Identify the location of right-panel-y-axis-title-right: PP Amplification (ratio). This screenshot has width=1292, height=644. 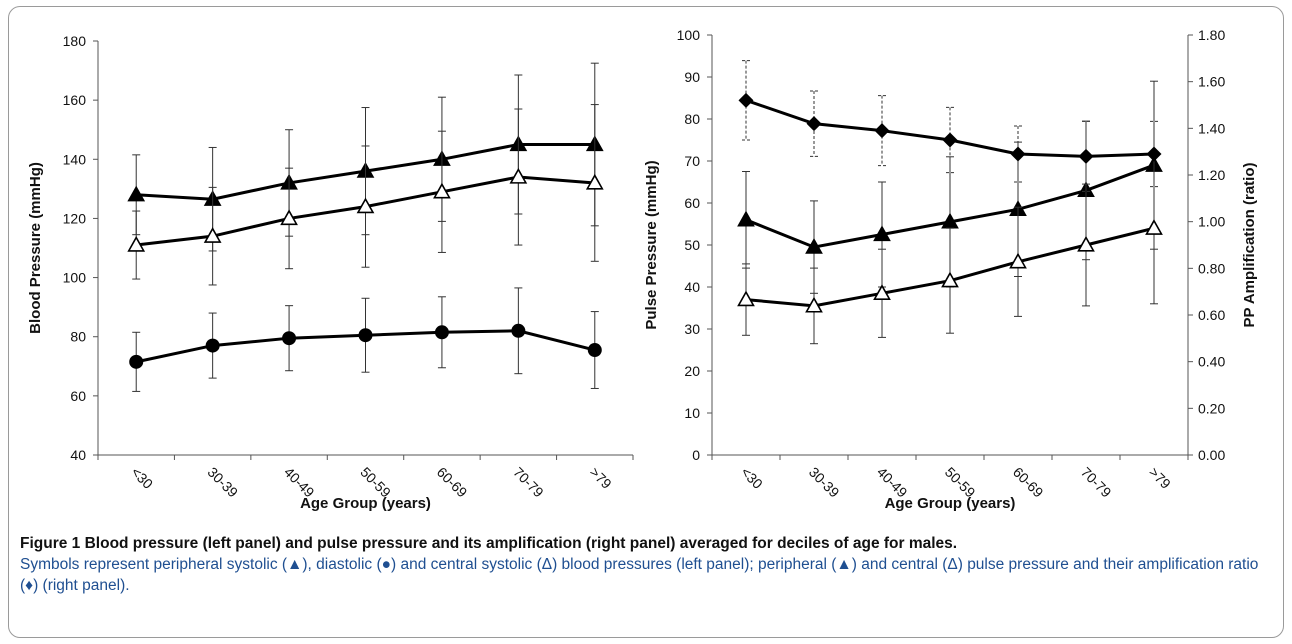
(1249, 244).